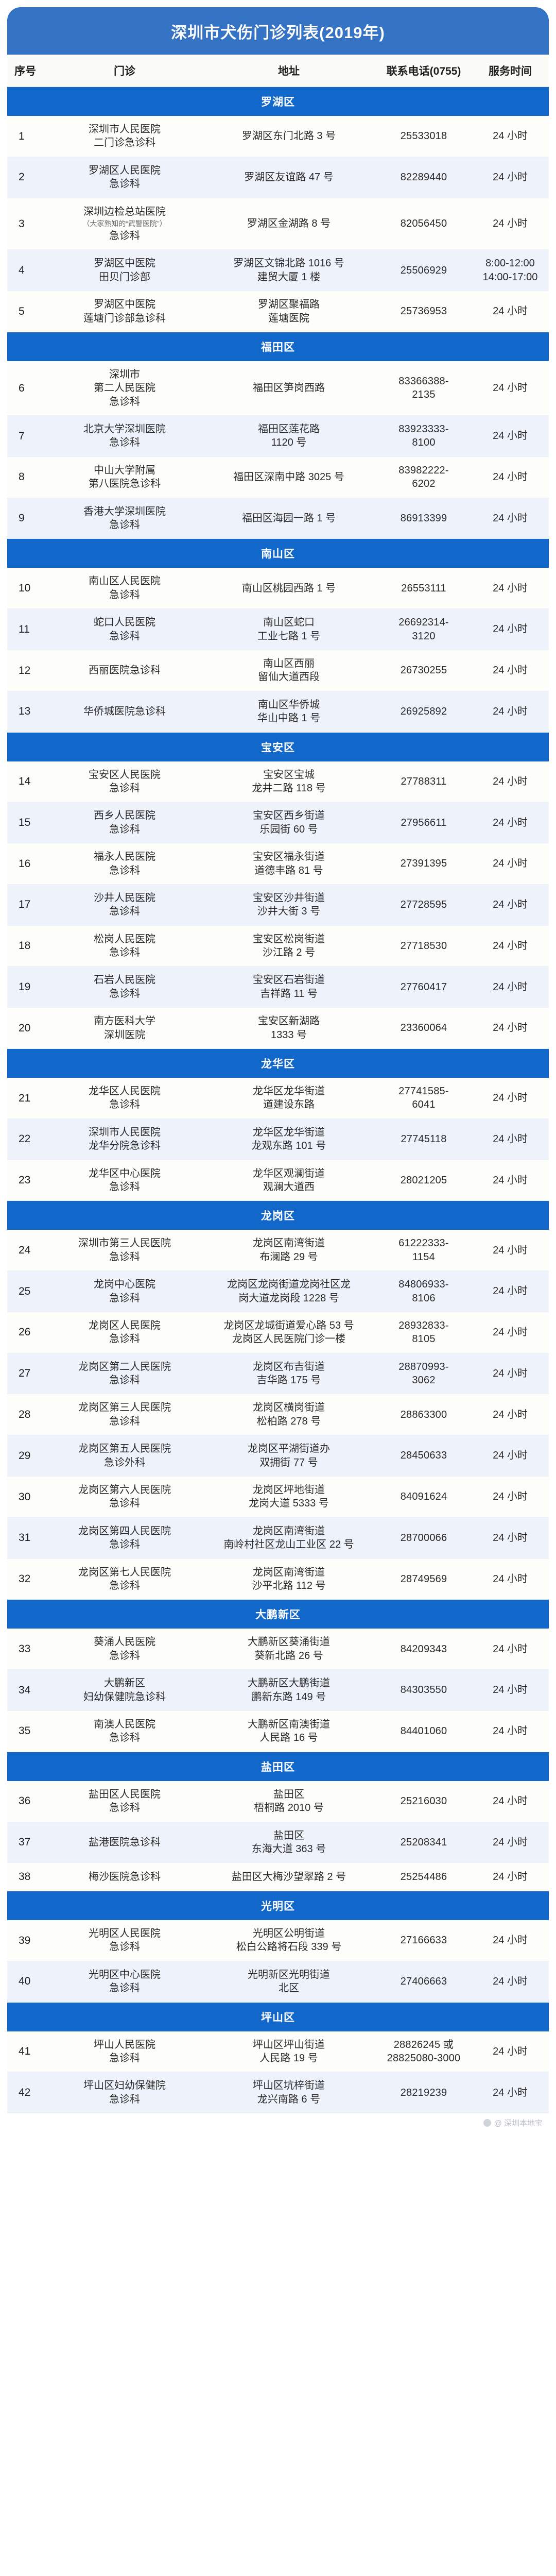  Describe the element at coordinates (424, 270) in the screenshot. I see `cell-phone: 25506929` at that location.